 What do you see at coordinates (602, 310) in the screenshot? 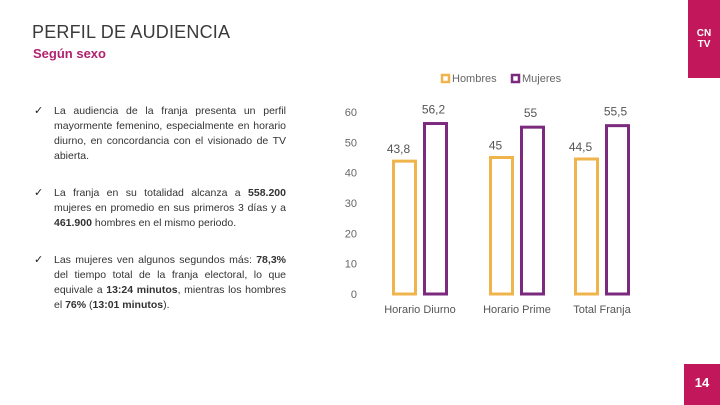
I see `x-tick-label: Total Franja` at bounding box center [602, 310].